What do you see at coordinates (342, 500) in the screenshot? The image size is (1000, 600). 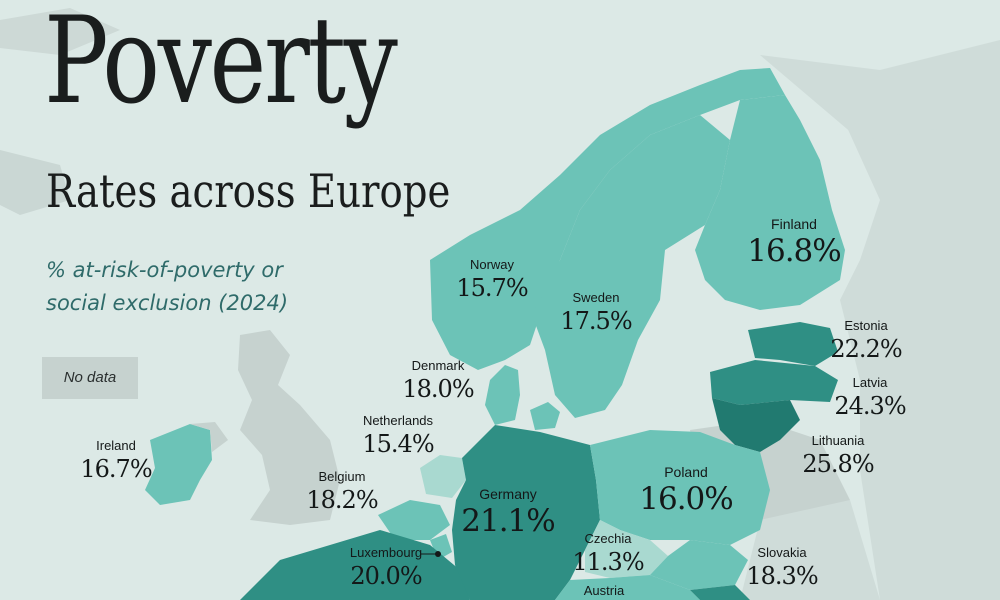 I see `label-belgium-value: 18.2%` at bounding box center [342, 500].